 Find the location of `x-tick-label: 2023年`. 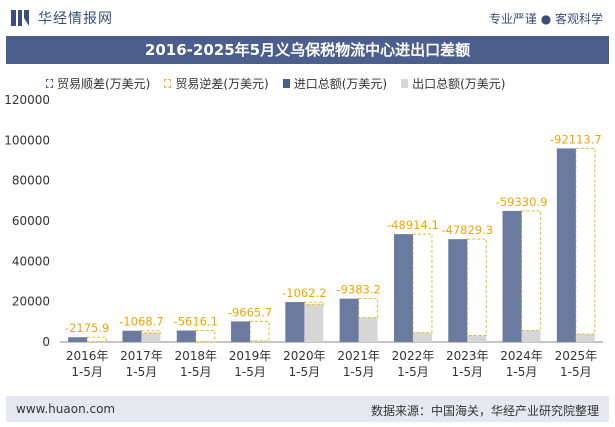

x-tick-label: 2023年 is located at coordinates (467, 356).